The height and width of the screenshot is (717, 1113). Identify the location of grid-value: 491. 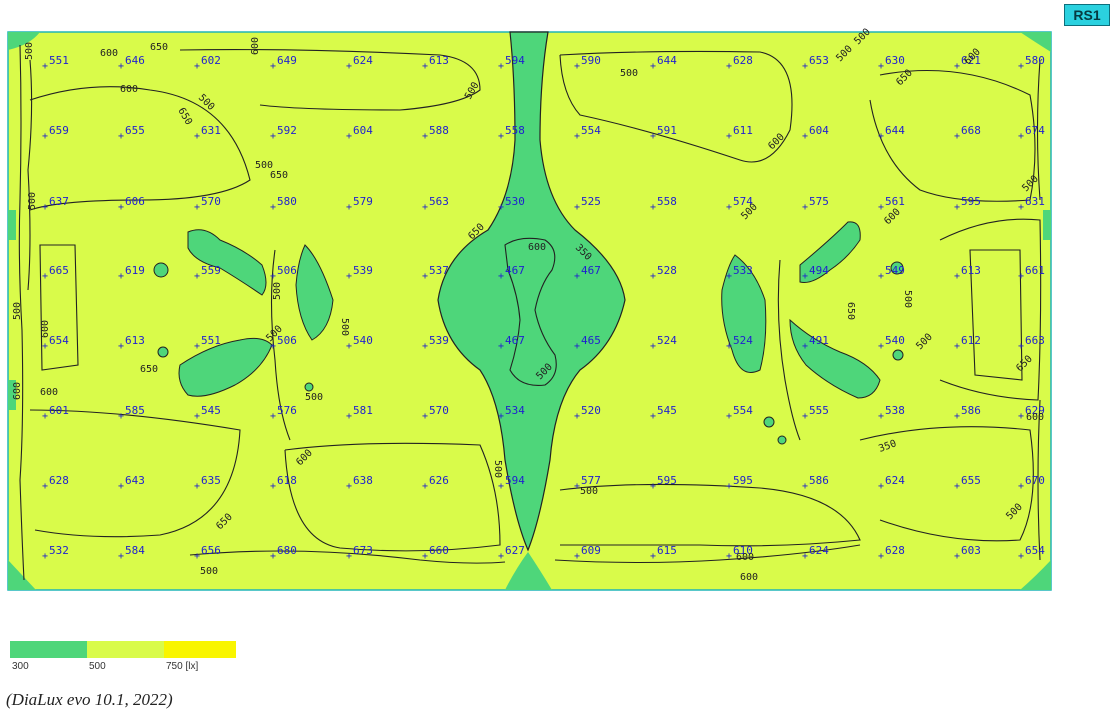
(819, 340).